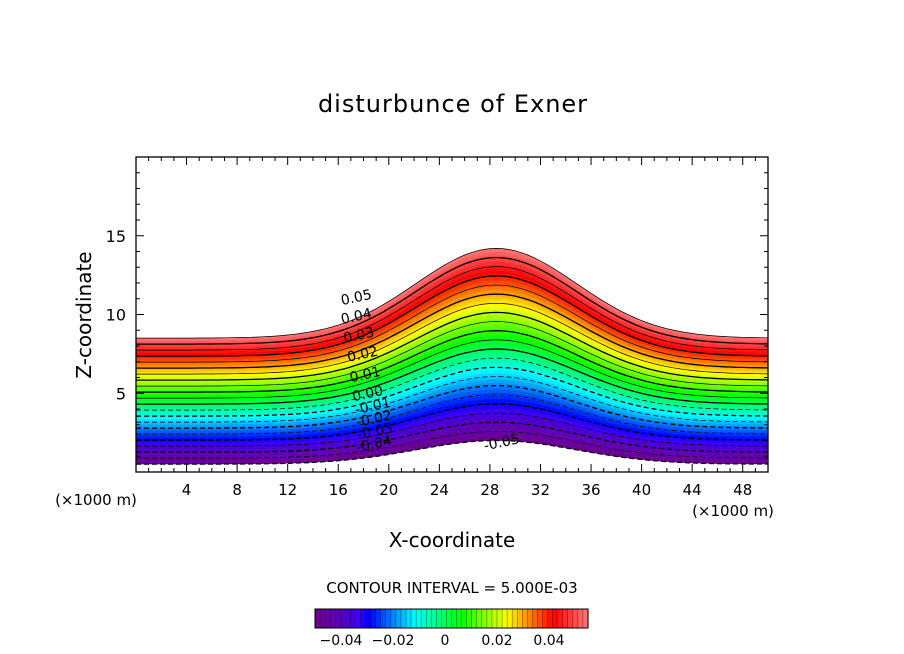 Image resolution: width=904 pixels, height=654 pixels. Describe the element at coordinates (393, 641) in the screenshot. I see `colorbar-tick-label: −0.02` at that location.